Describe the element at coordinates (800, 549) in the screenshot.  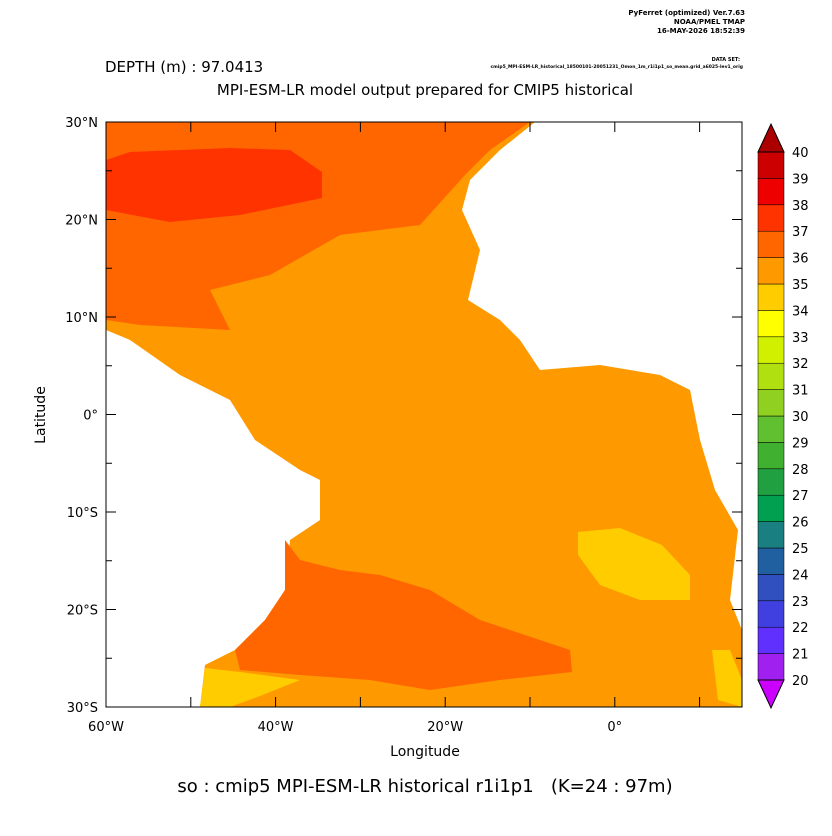
I see `colorbar-label: 25` at that location.